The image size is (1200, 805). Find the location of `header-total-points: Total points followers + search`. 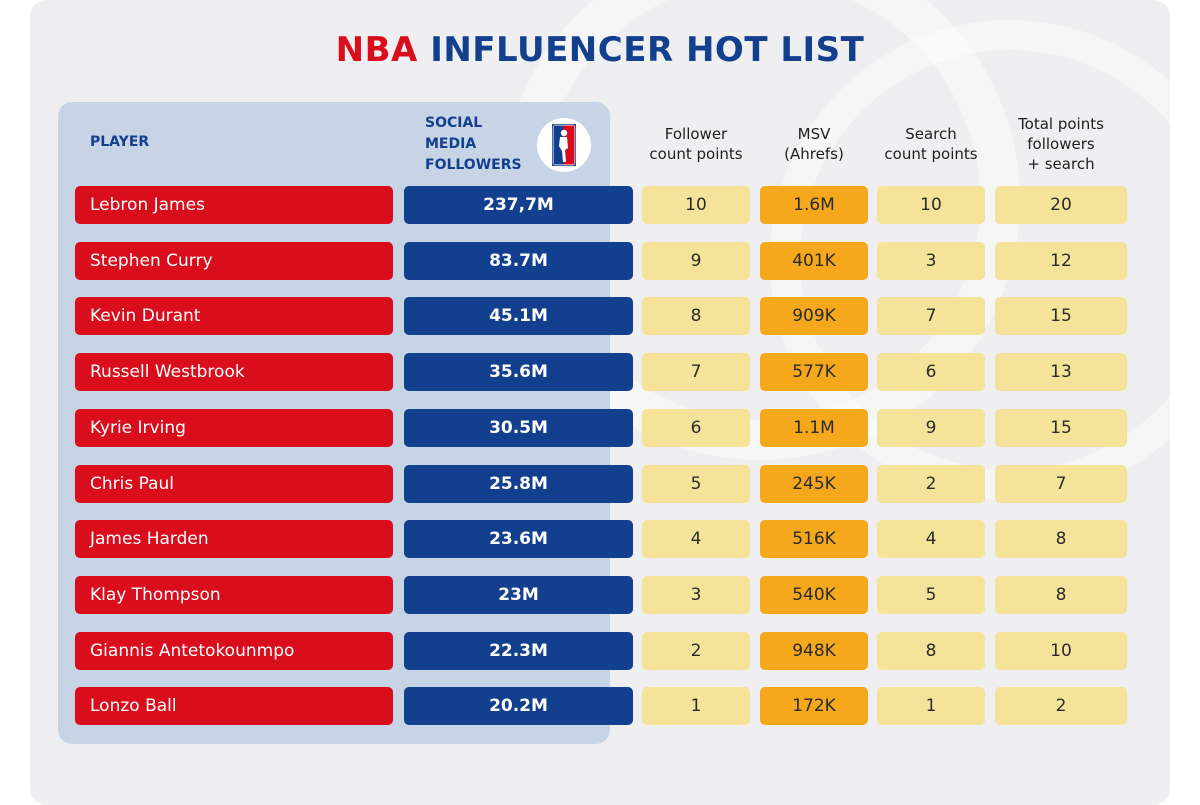

header-total-points: Total points followers + search is located at coordinates (1061, 144).